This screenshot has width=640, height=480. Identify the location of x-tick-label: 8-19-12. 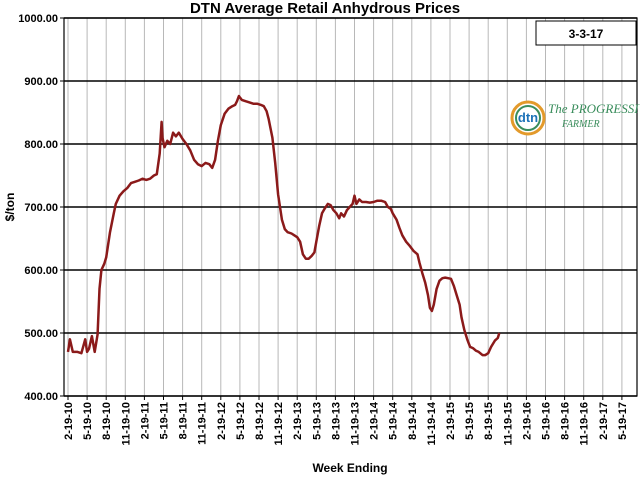
(260, 421).